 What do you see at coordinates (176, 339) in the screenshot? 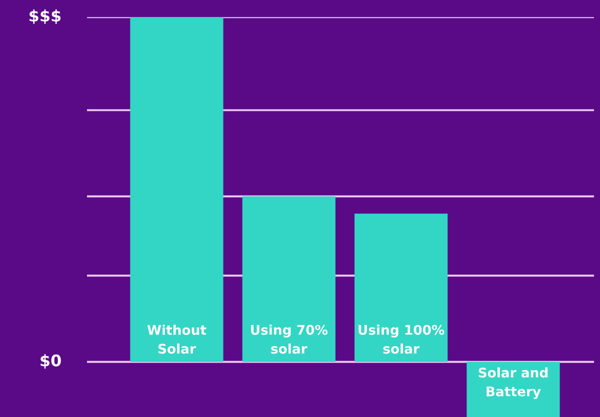
I see `x-tick-label: Without Solar` at bounding box center [176, 339].